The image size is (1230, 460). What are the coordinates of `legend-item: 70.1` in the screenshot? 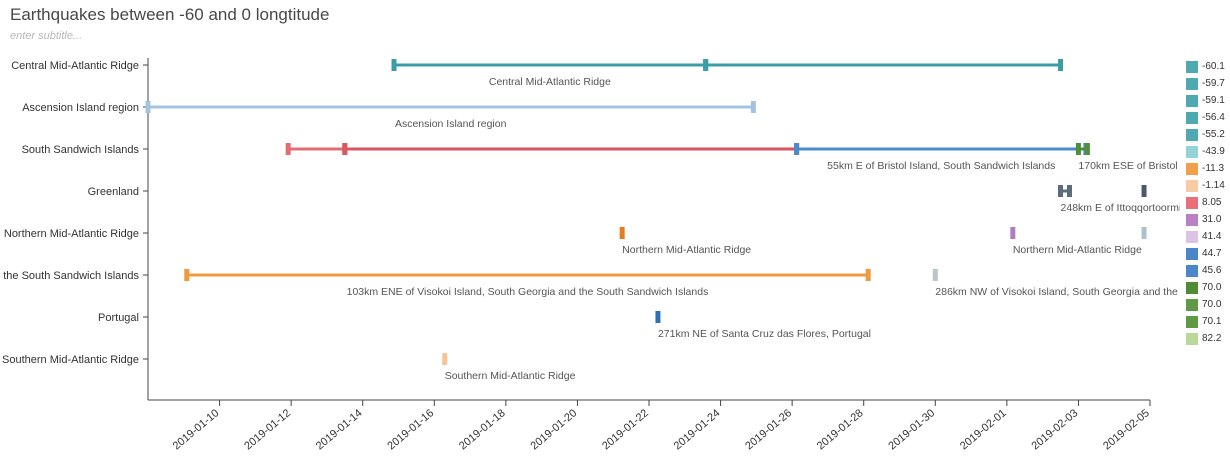 It's located at (1208, 321).